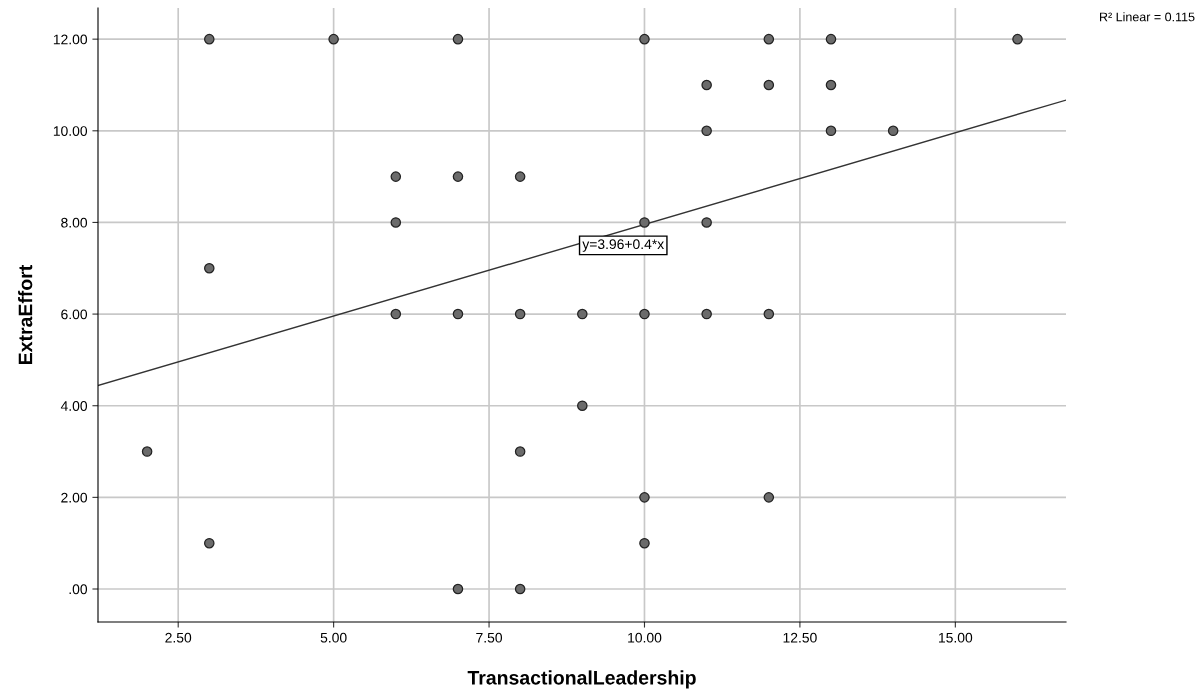  Describe the element at coordinates (956, 637) in the screenshot. I see `x-tick-label: 15.00` at that location.